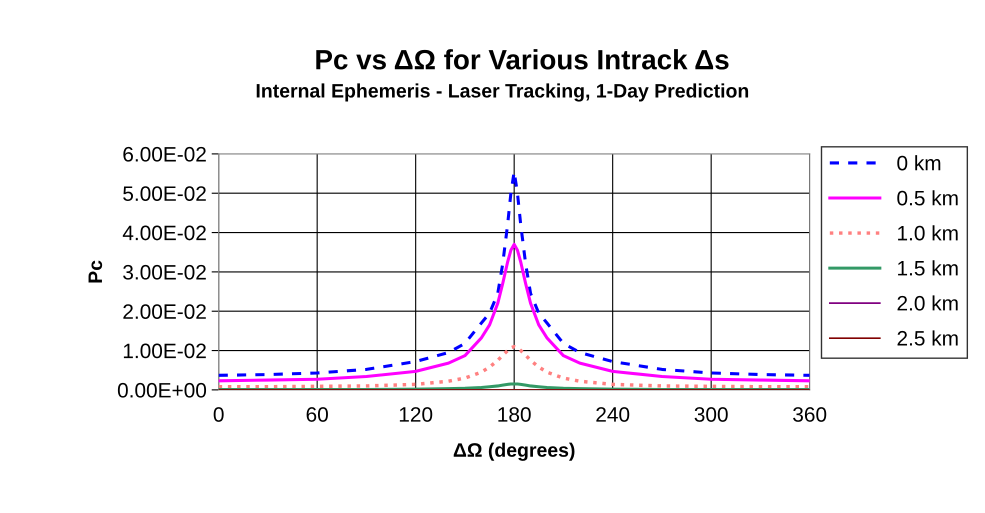 Image resolution: width=985 pixels, height=513 pixels. Describe the element at coordinates (317, 414) in the screenshot. I see `x-tick-label: 60` at that location.